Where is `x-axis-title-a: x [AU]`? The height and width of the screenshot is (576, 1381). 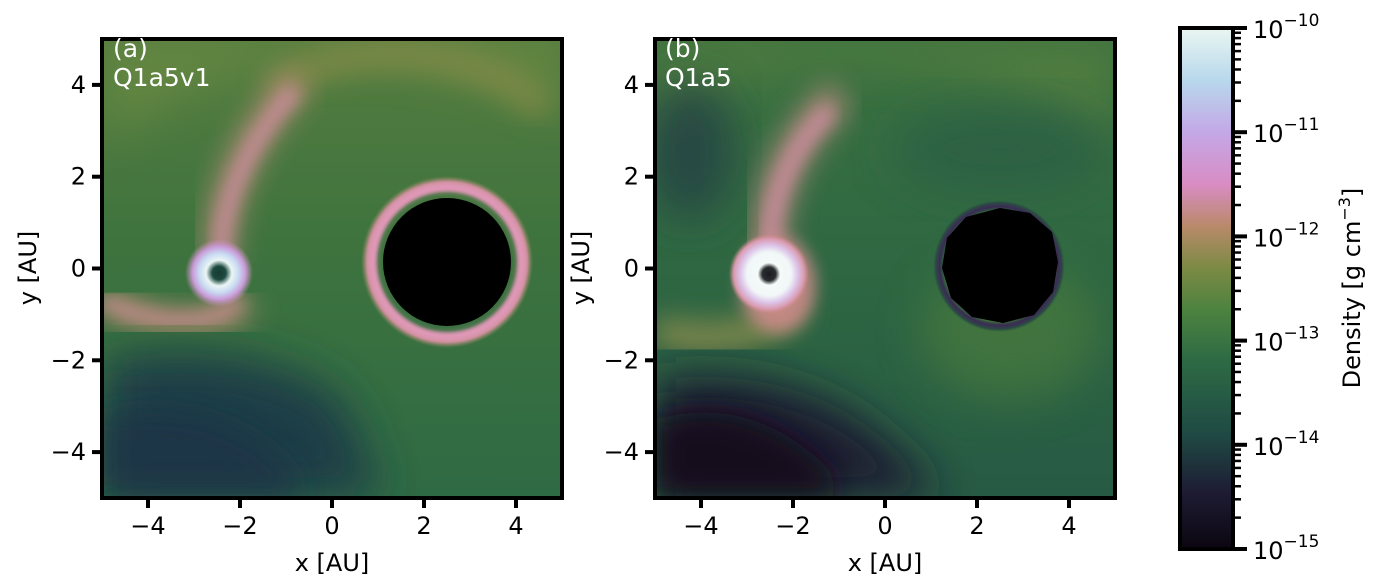
x-axis-title-a: x [AU] is located at coordinates (332, 562).